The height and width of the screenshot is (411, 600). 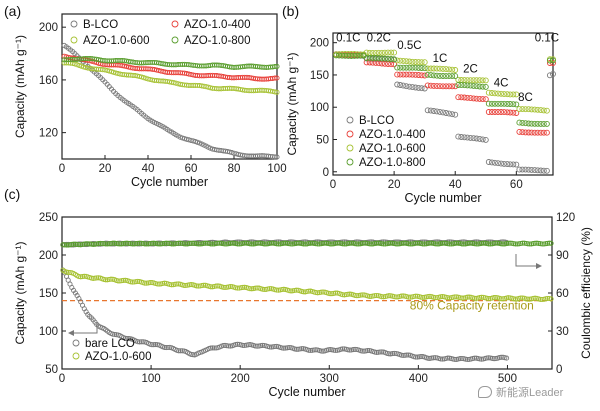 What do you see at coordinates (418, 379) in the screenshot?
I see `x-tick-label: 400` at bounding box center [418, 379].